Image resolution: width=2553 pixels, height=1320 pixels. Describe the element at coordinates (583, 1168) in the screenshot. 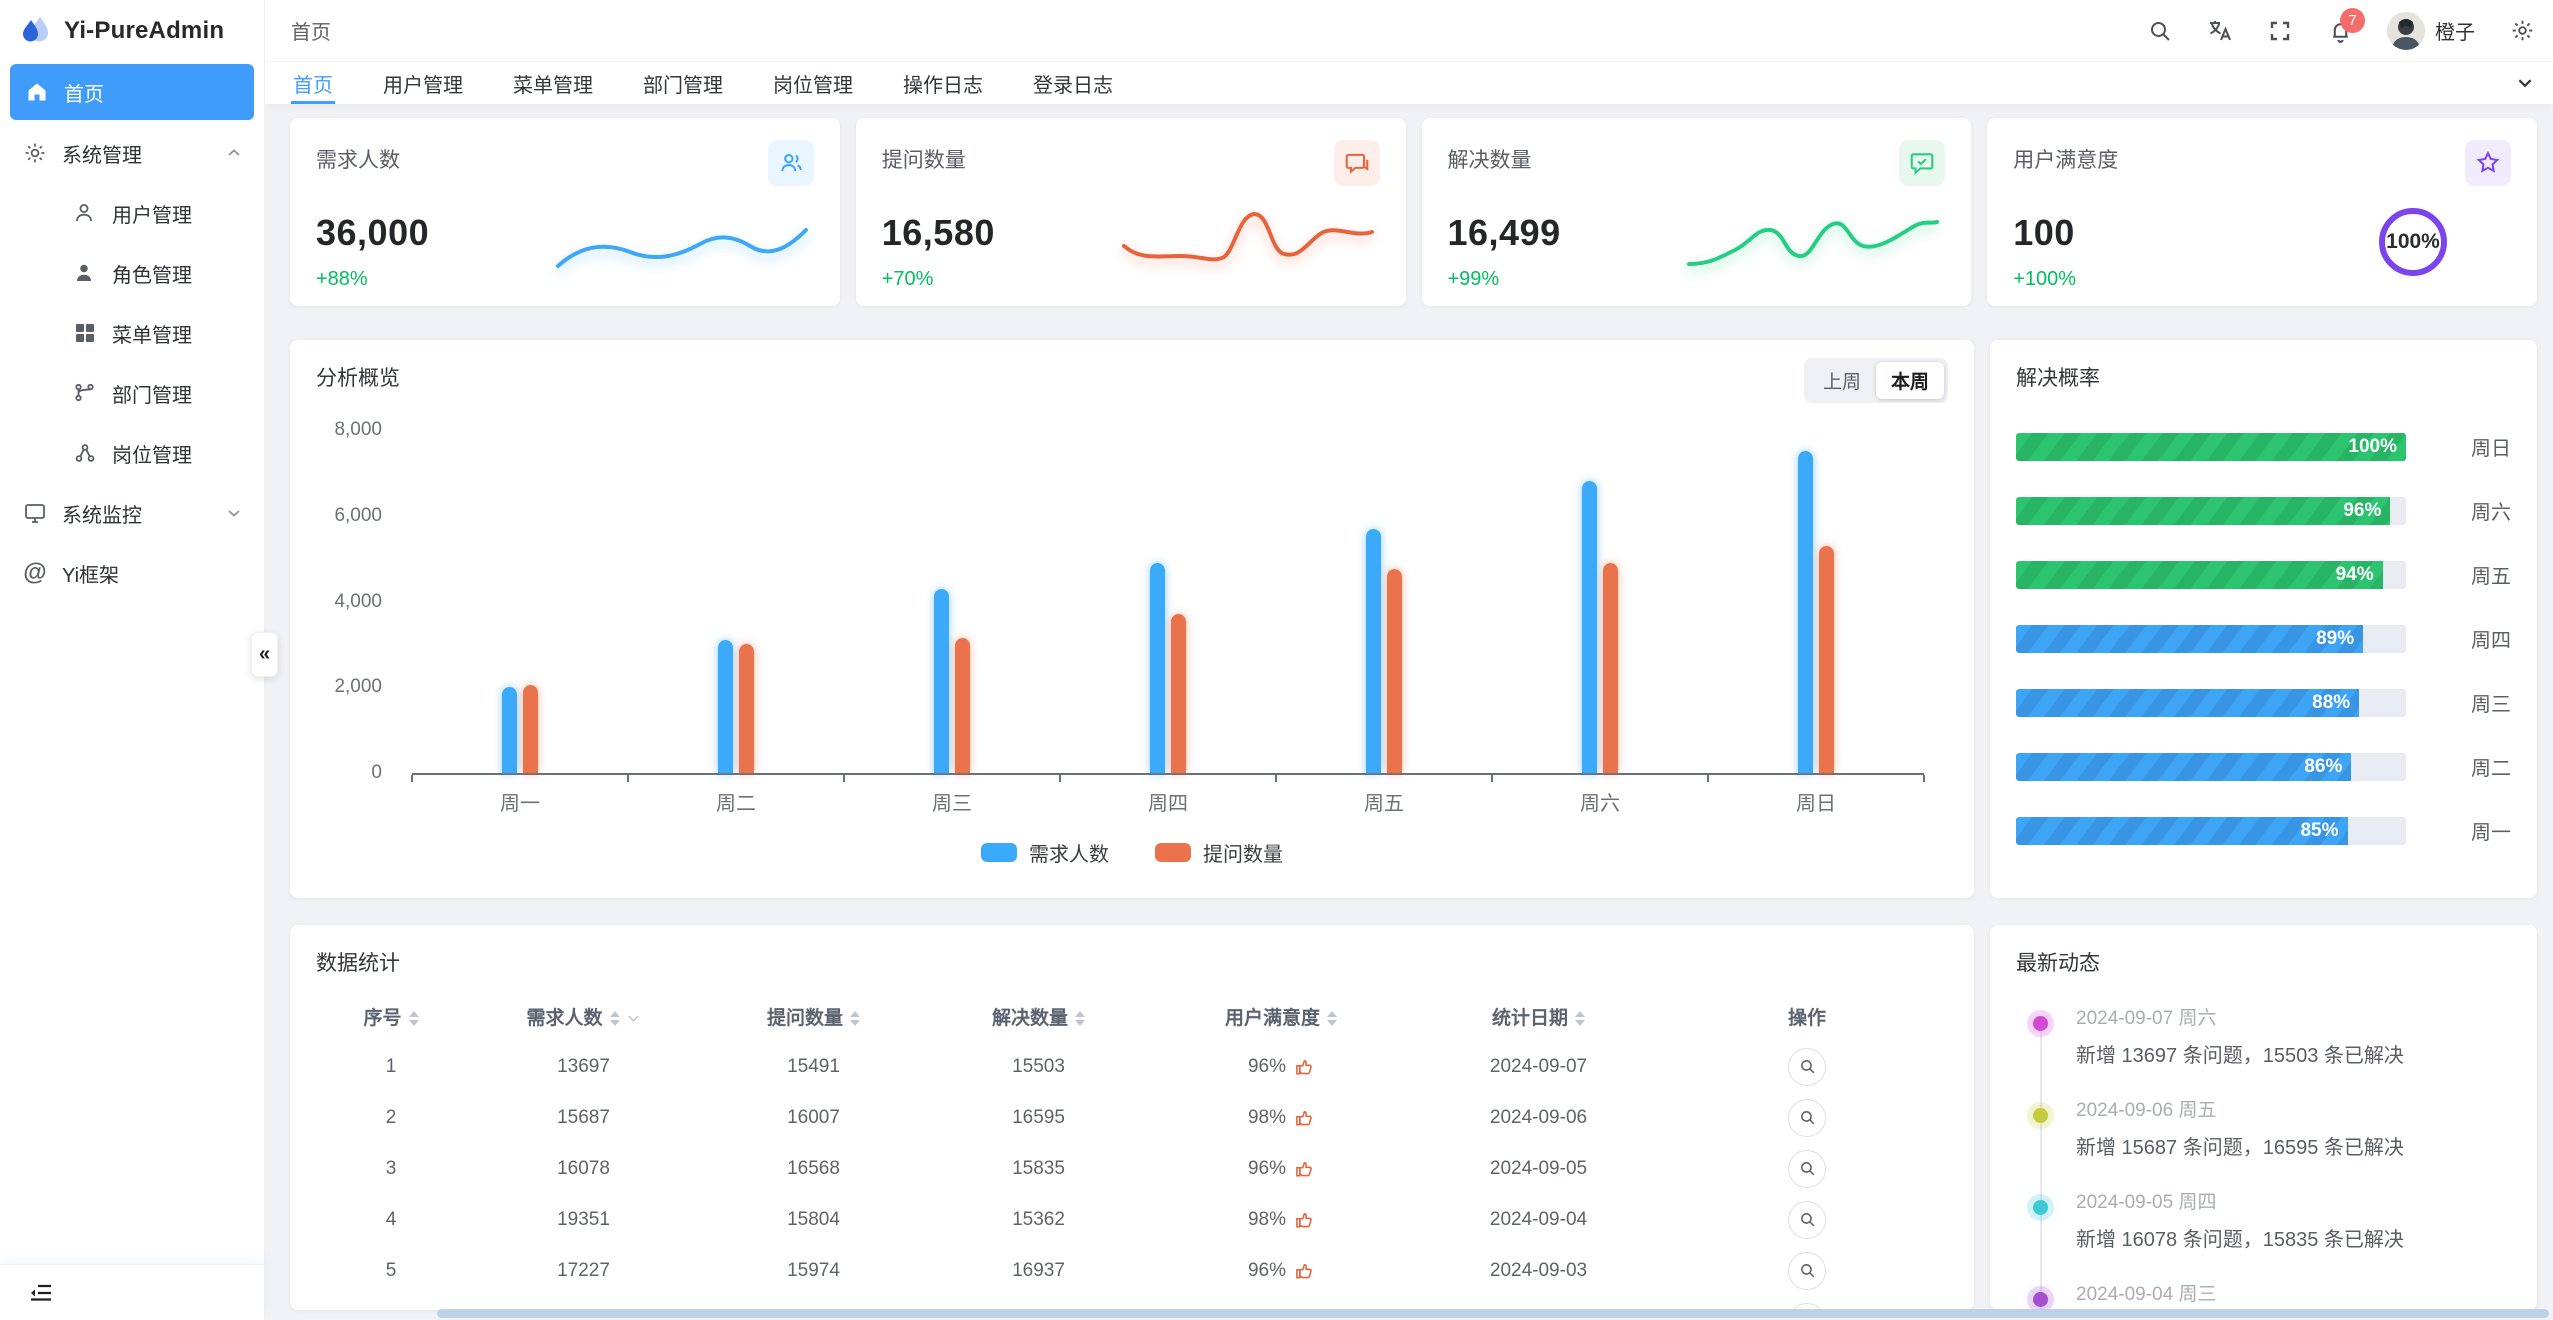

I see `cell-demand: 16078` at that location.